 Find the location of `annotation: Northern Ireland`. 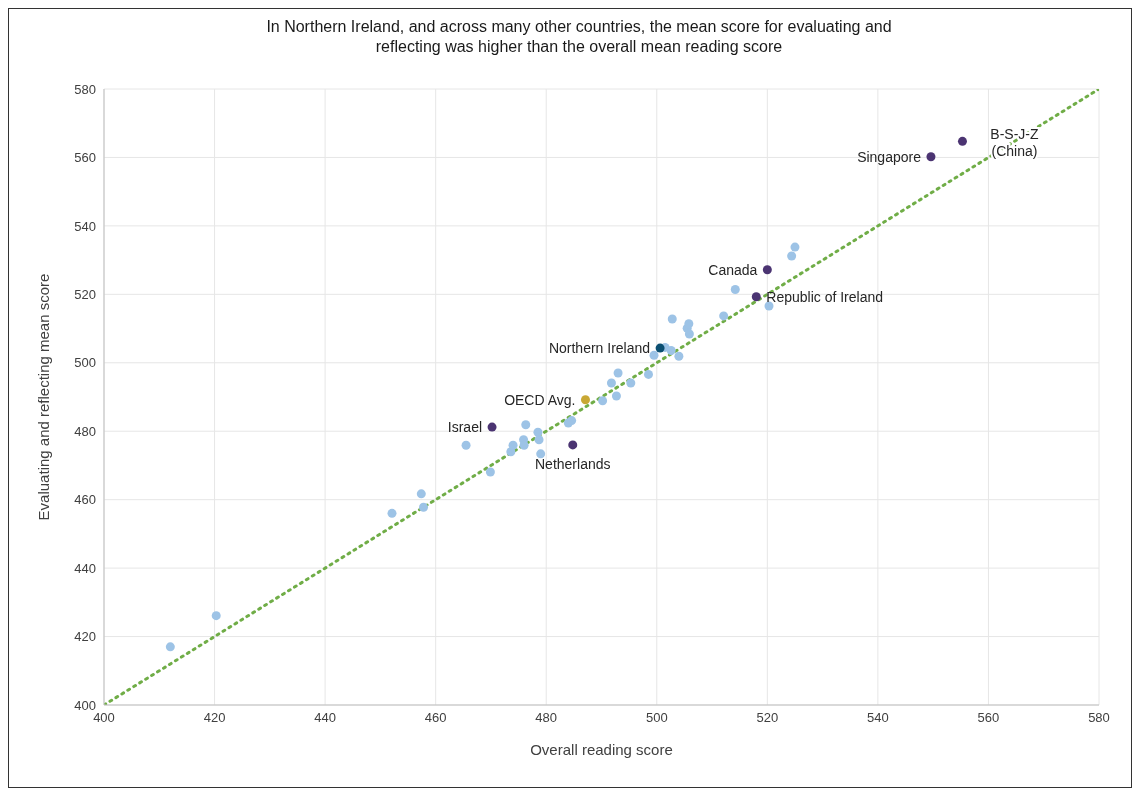

annotation: Northern Ireland is located at coordinates (599, 348).